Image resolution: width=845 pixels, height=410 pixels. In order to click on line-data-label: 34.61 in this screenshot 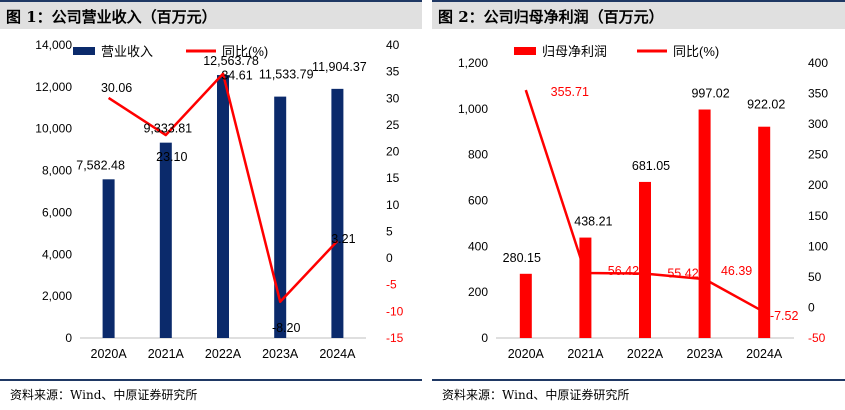, I will do `click(236, 76)`.